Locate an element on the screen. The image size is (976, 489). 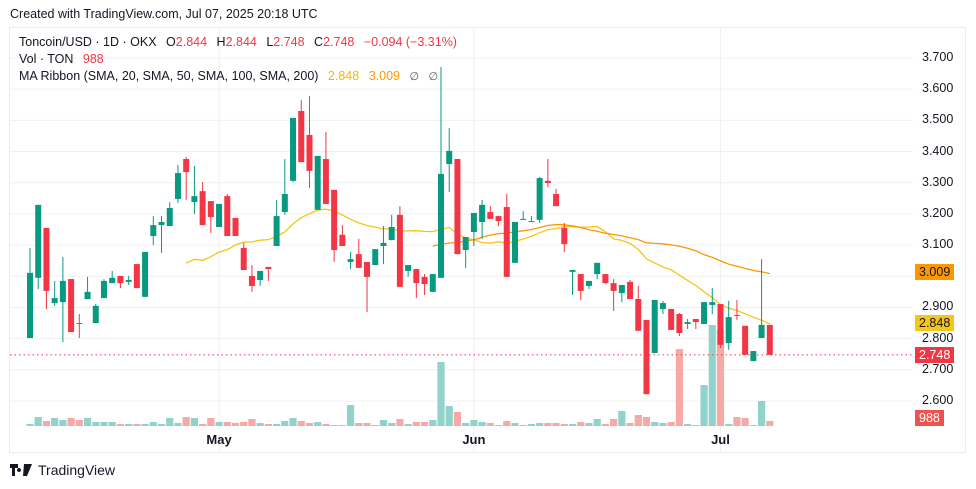
price-axis-label: 3.600 is located at coordinates (938, 88).